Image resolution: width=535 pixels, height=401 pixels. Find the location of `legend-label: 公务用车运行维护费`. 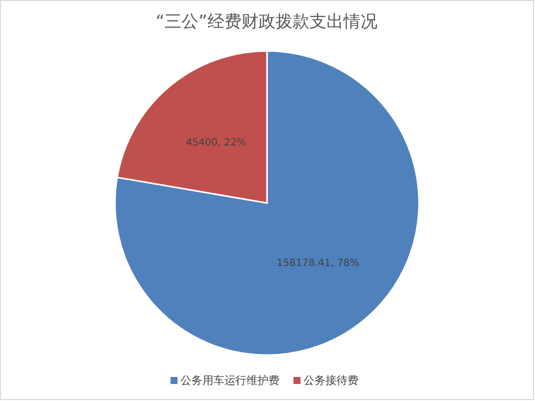

legend-label: 公务用车运行维护费 is located at coordinates (230, 381).